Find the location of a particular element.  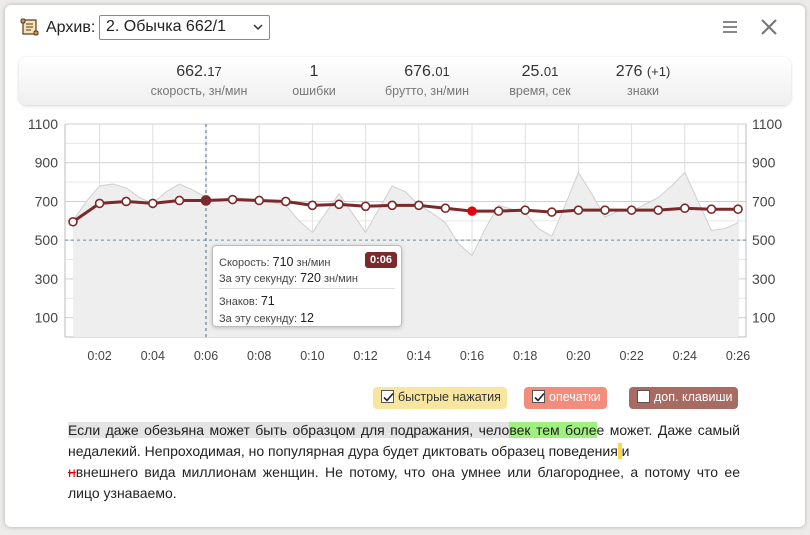

x-tick-label: 0:04 is located at coordinates (153, 356).